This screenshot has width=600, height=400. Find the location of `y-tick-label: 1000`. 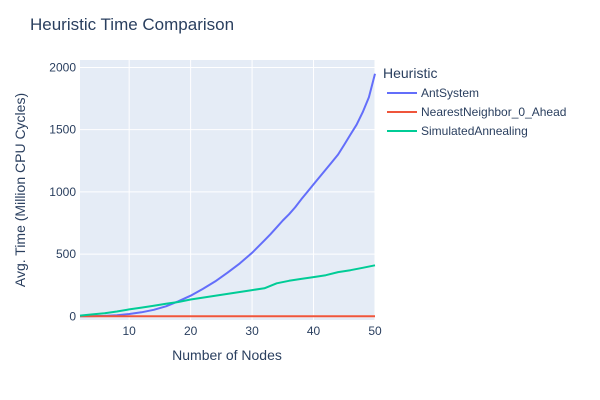

y-tick-label: 1000 is located at coordinates (62, 192).